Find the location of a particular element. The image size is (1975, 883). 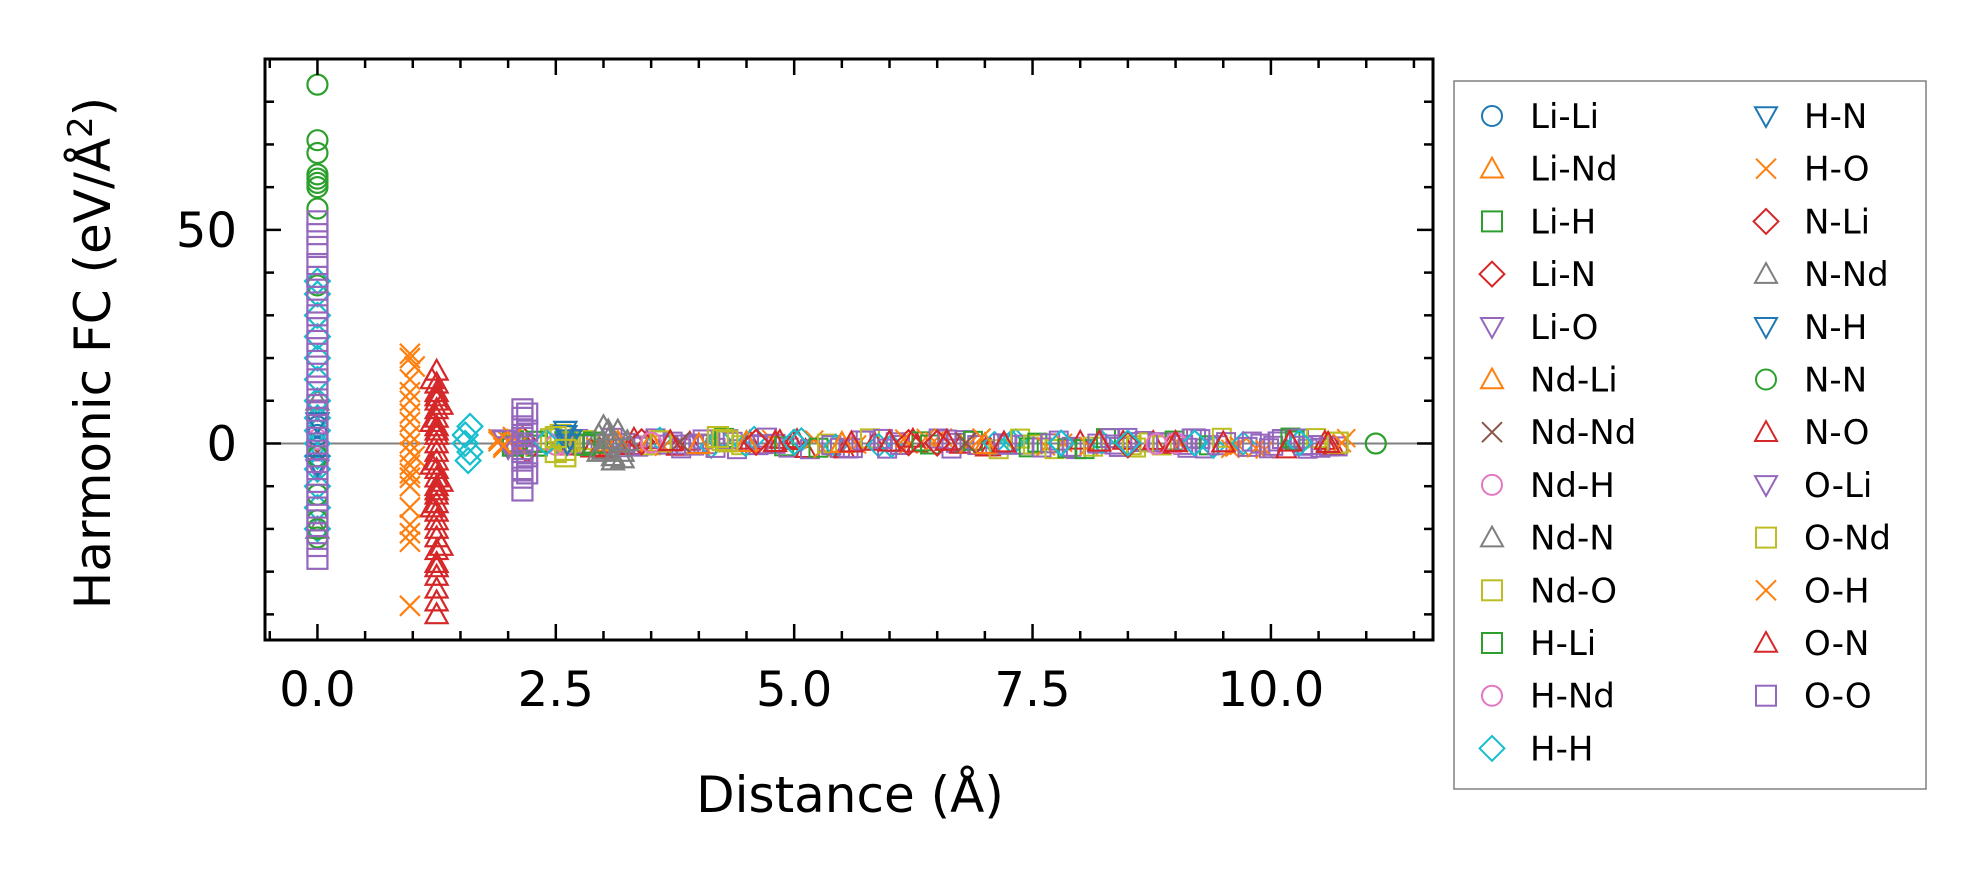

legend-item: Nd-O is located at coordinates (1549, 591).